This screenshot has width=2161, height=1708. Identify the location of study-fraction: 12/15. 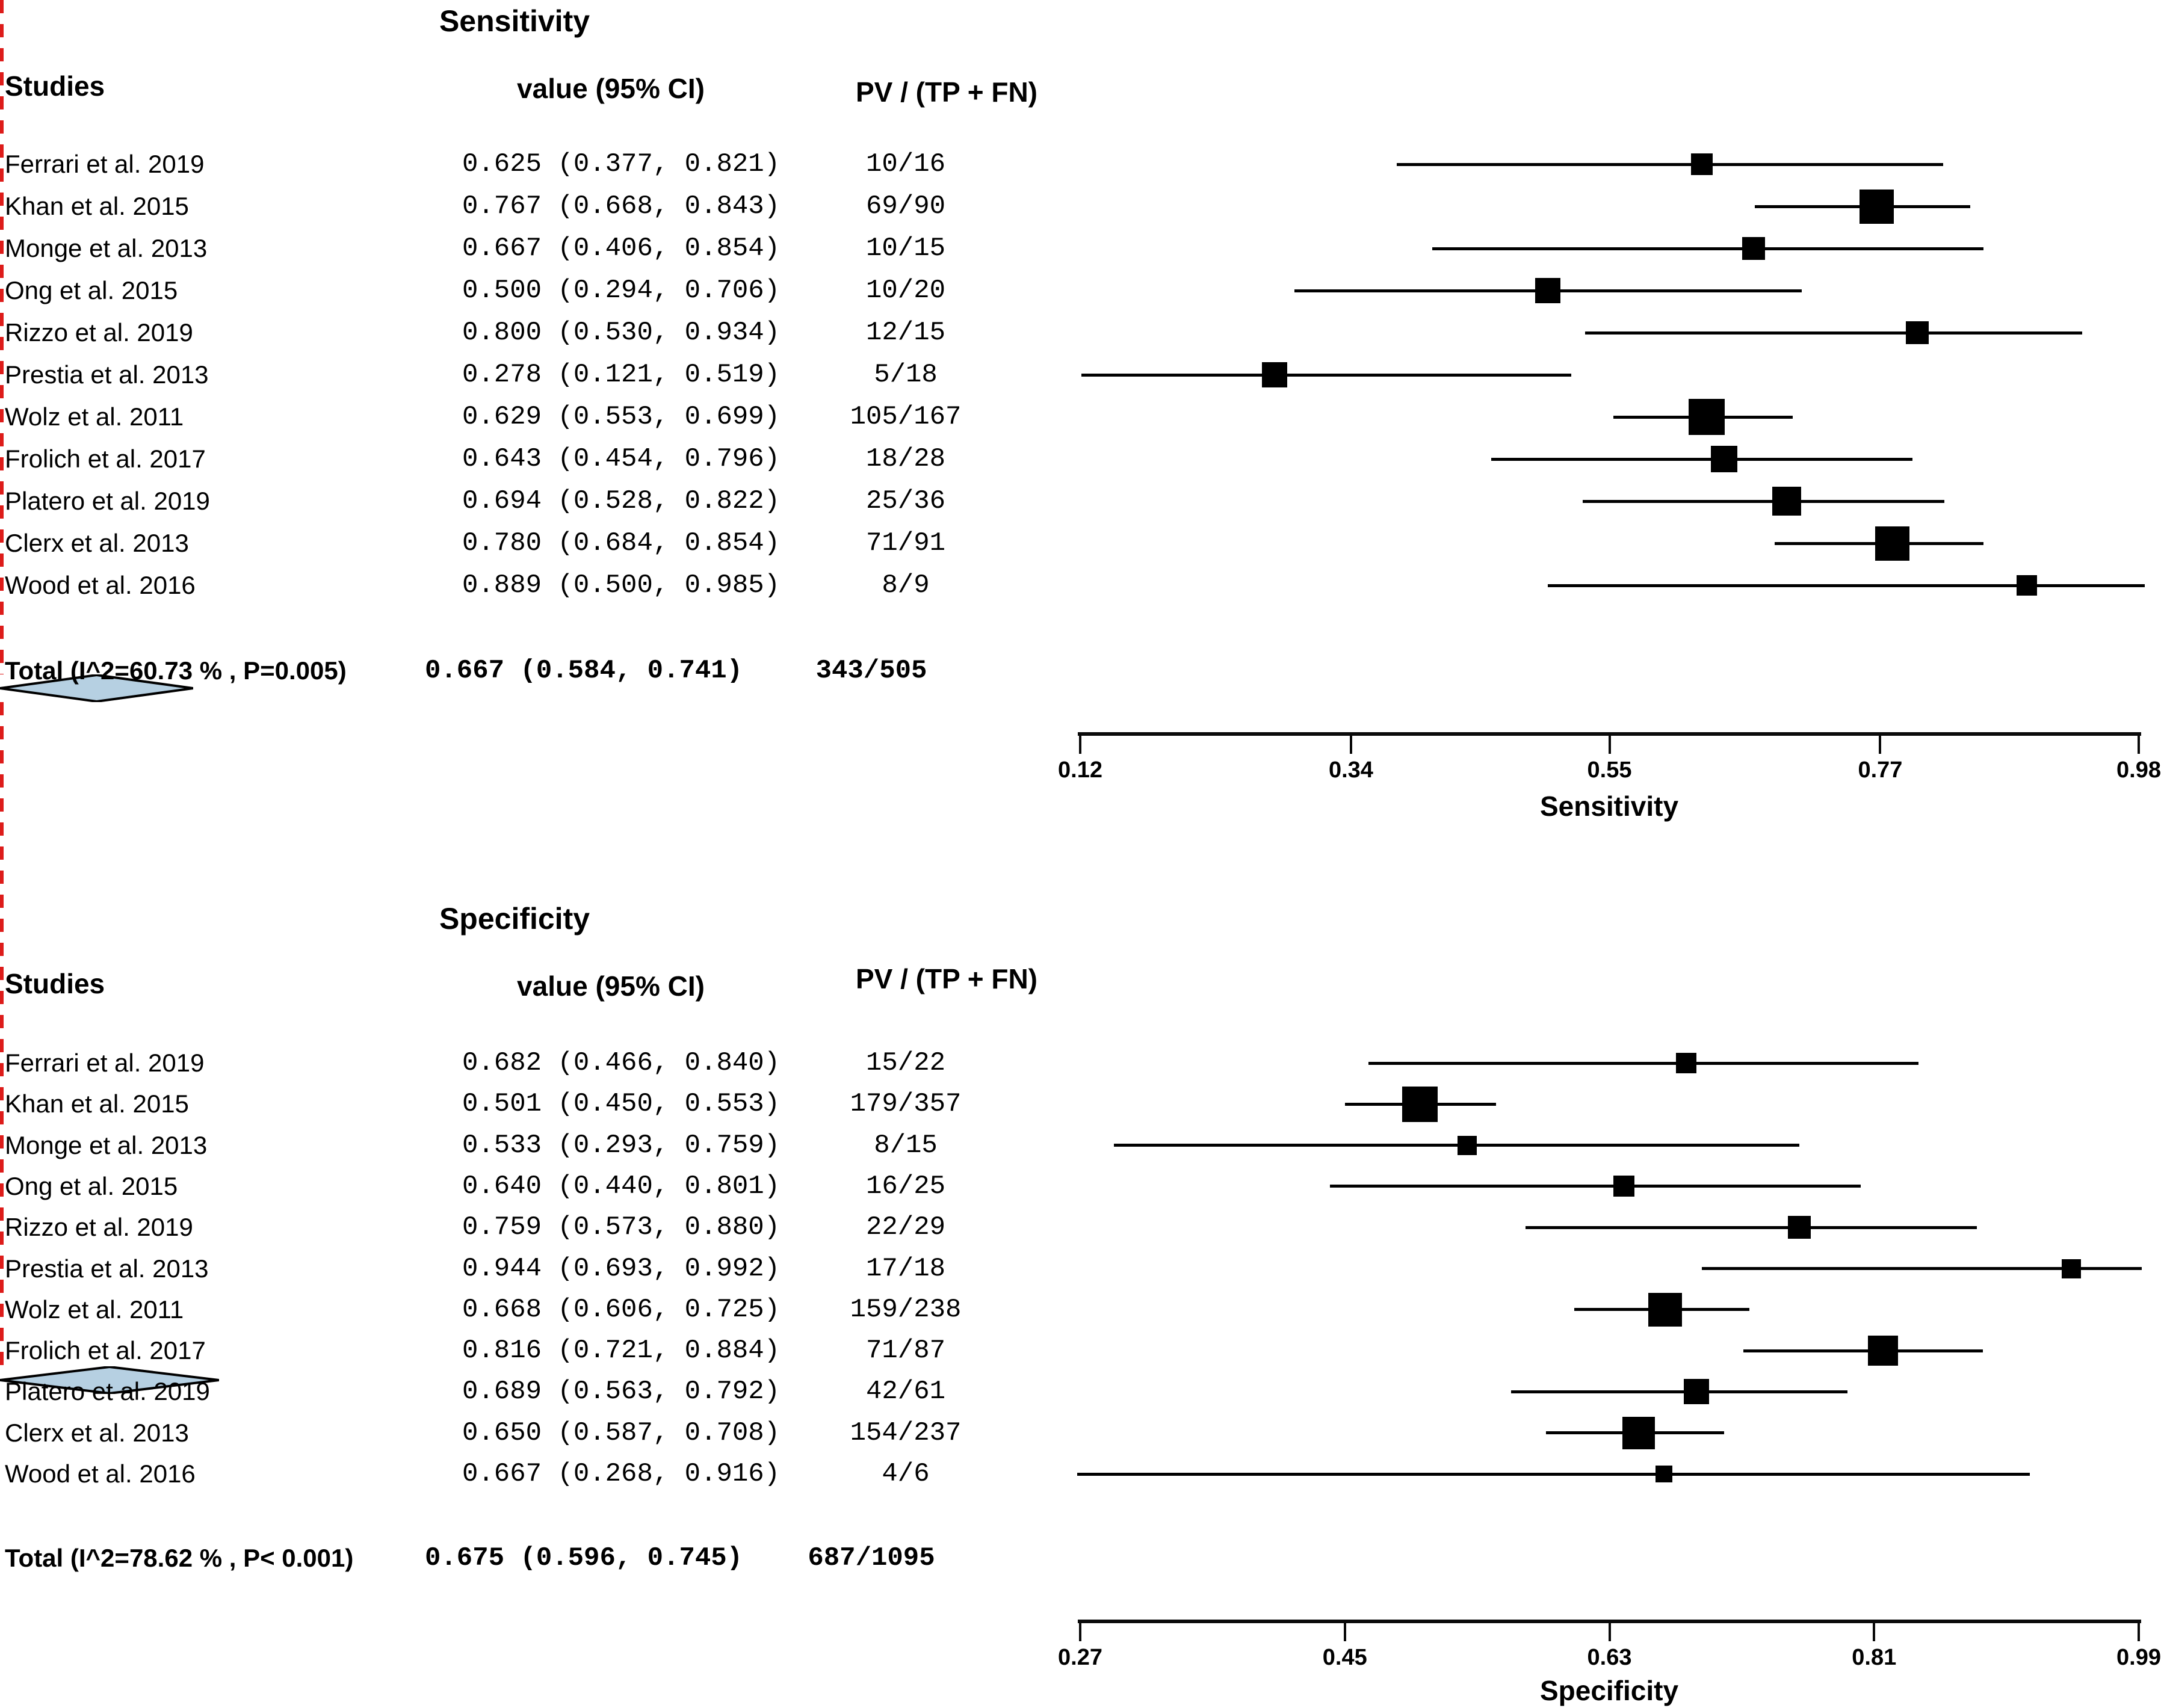
(905, 333).